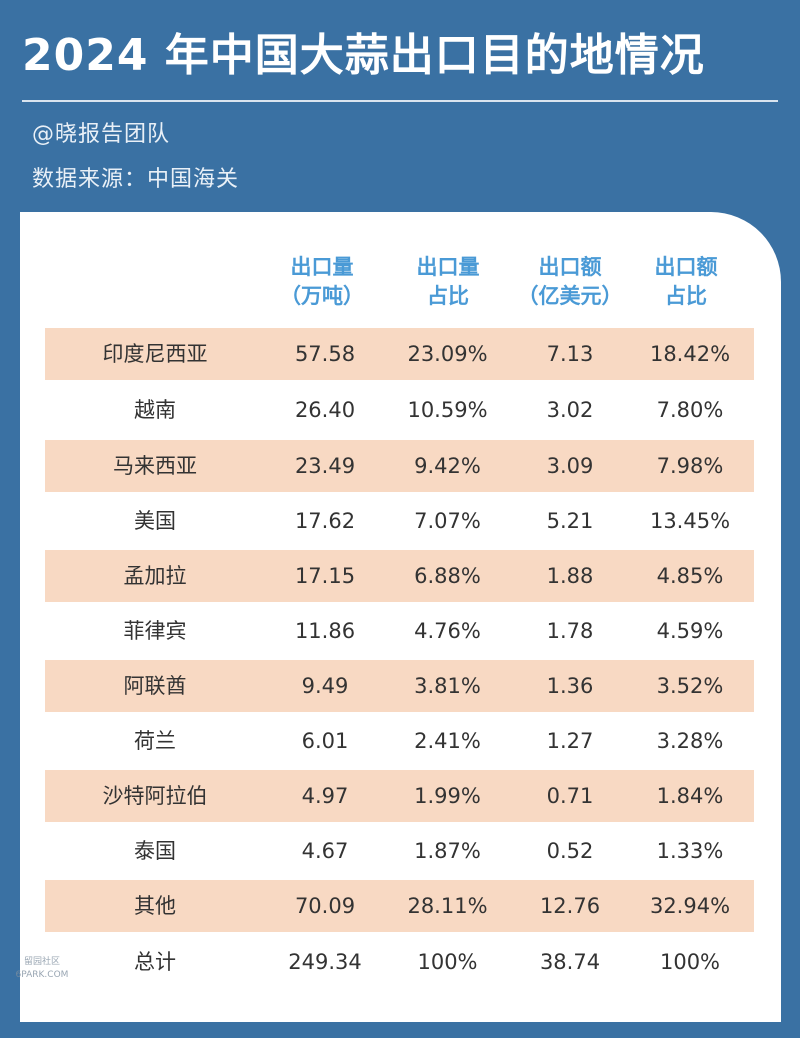  I want to click on country-cell: 越南, so click(155, 410).